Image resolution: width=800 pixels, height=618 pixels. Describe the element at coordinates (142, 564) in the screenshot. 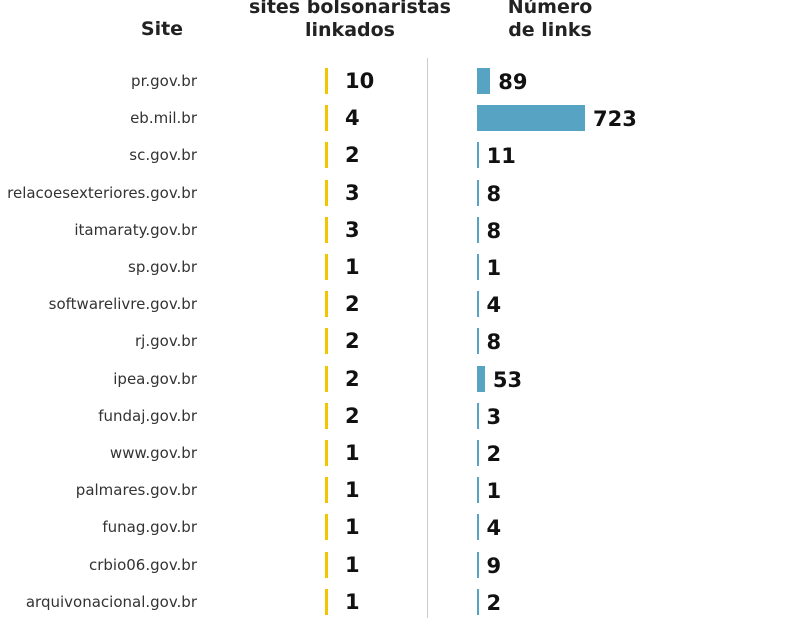

I see `site-name: crbio06.gov.br` at that location.